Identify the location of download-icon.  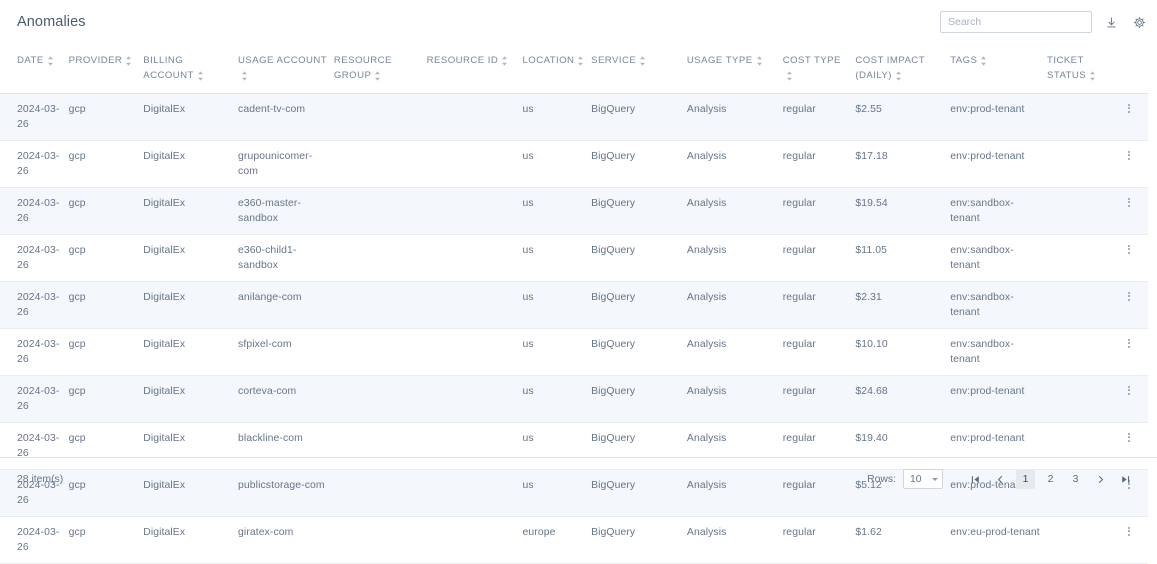
(1111, 22).